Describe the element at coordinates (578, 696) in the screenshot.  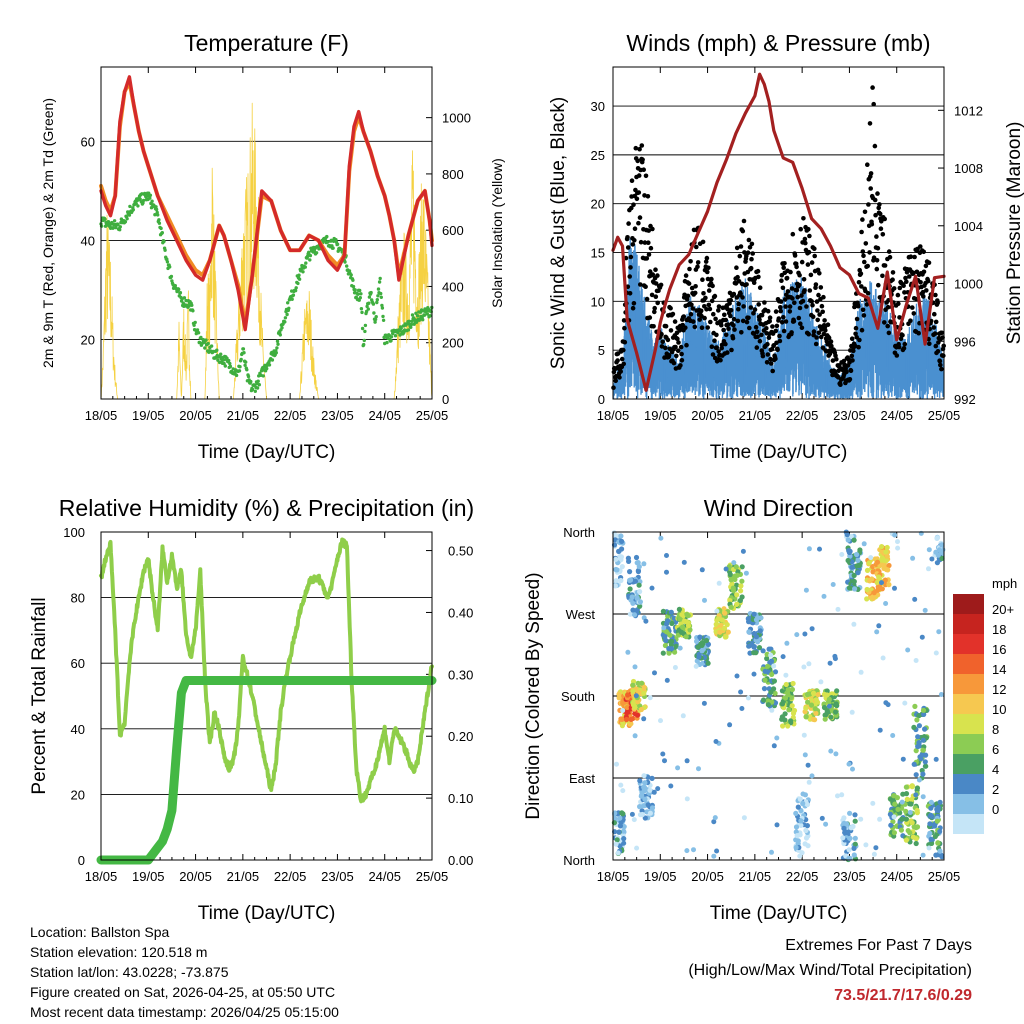
I see `y-tick-label: South` at that location.